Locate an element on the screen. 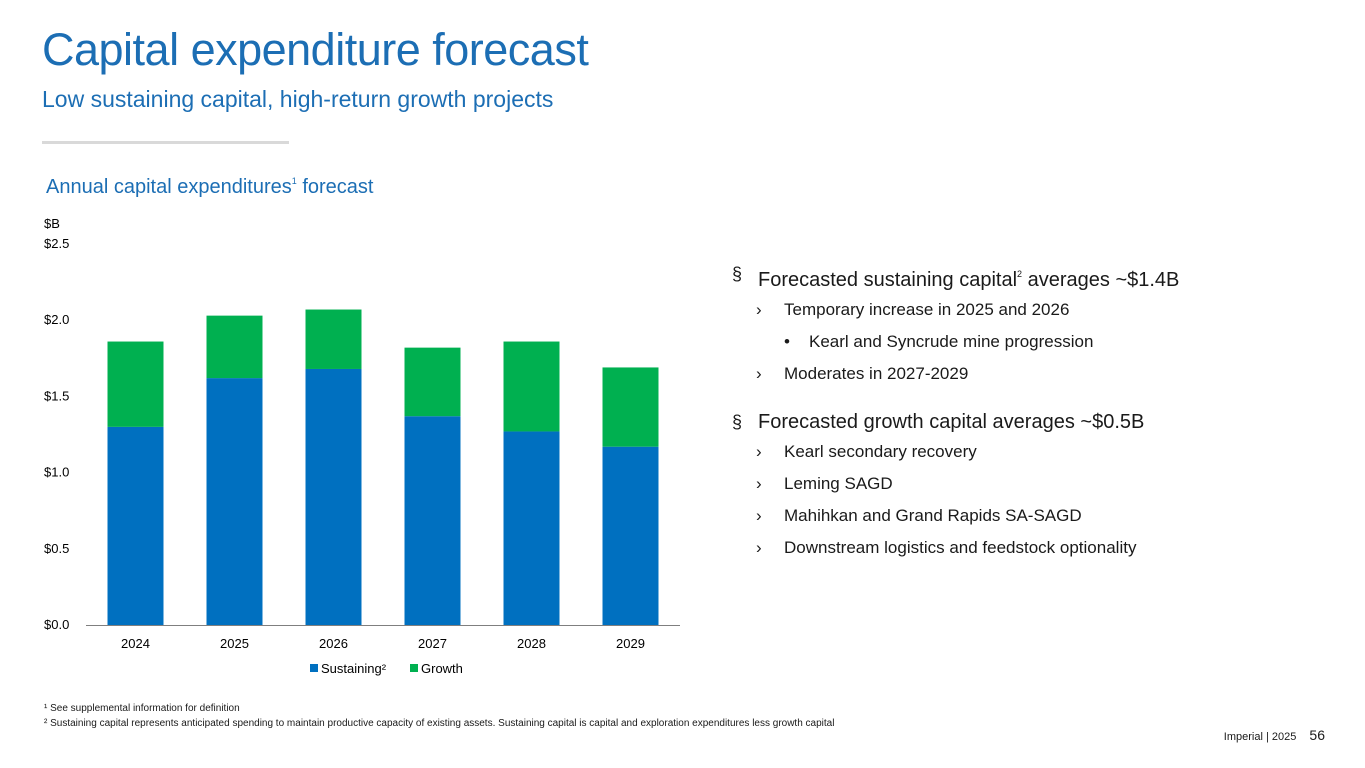 The height and width of the screenshot is (768, 1365). x-tick-label: 2026 is located at coordinates (333, 643).